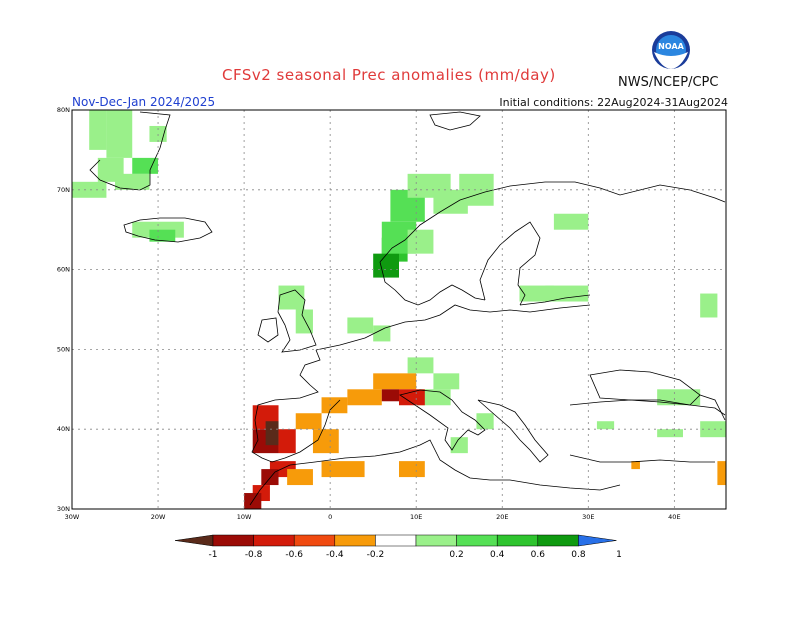  What do you see at coordinates (72, 517) in the screenshot?
I see `lon-tick-label: 30W` at bounding box center [72, 517].